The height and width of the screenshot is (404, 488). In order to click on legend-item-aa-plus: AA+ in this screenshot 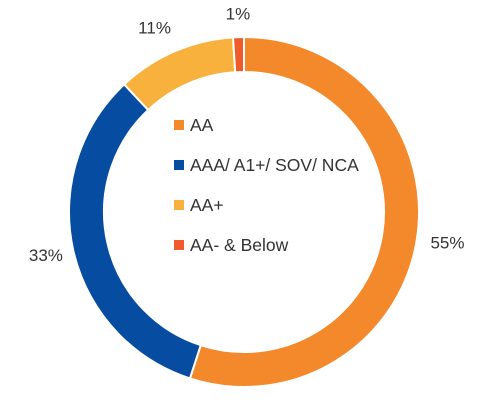, I will do `click(269, 205)`.